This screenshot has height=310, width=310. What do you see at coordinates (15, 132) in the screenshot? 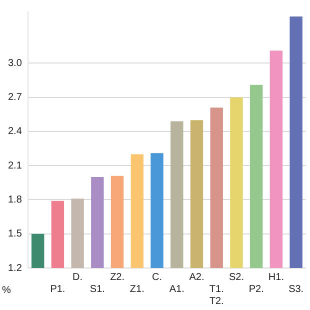
I see `y-tick-label: 2.4` at bounding box center [15, 132].